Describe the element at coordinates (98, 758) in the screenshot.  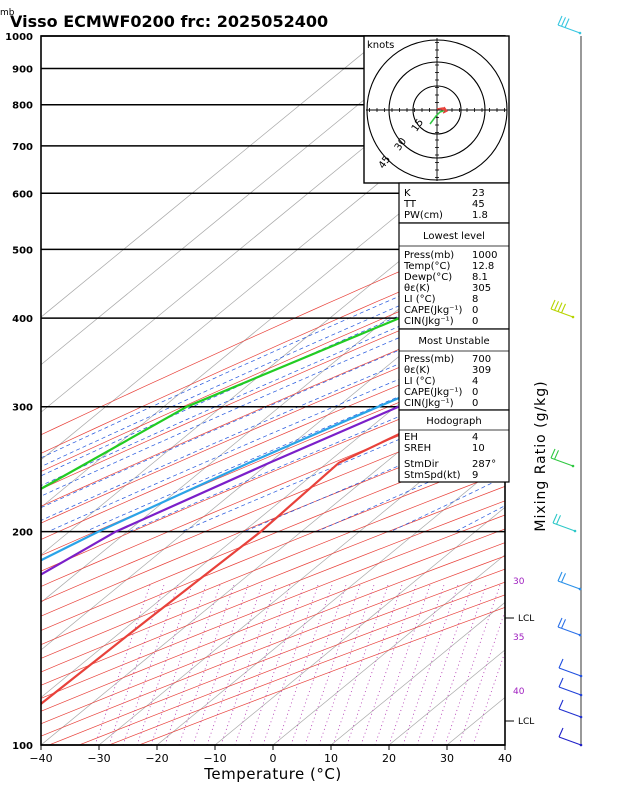
I see `x-tick-label: −30` at that location.